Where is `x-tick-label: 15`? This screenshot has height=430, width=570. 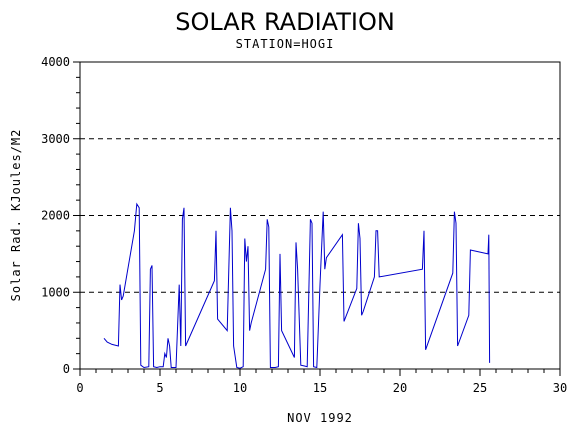 x-tick-label: 15 is located at coordinates (320, 388).